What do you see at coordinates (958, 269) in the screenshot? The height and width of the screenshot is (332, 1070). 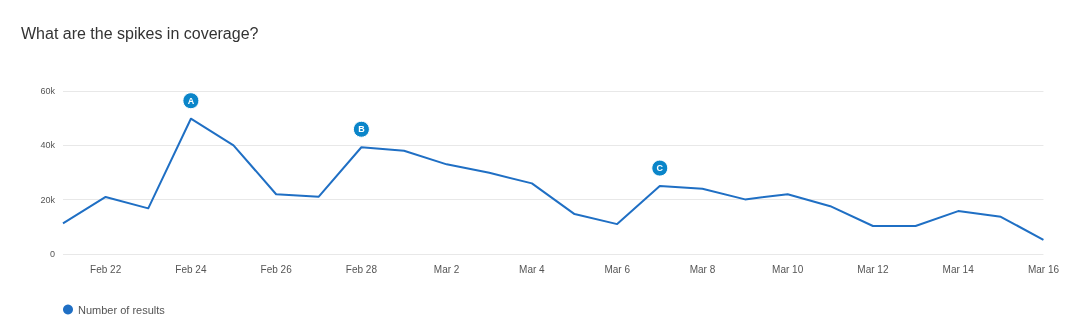 I see `x-tick-label: Mar 14` at bounding box center [958, 269].